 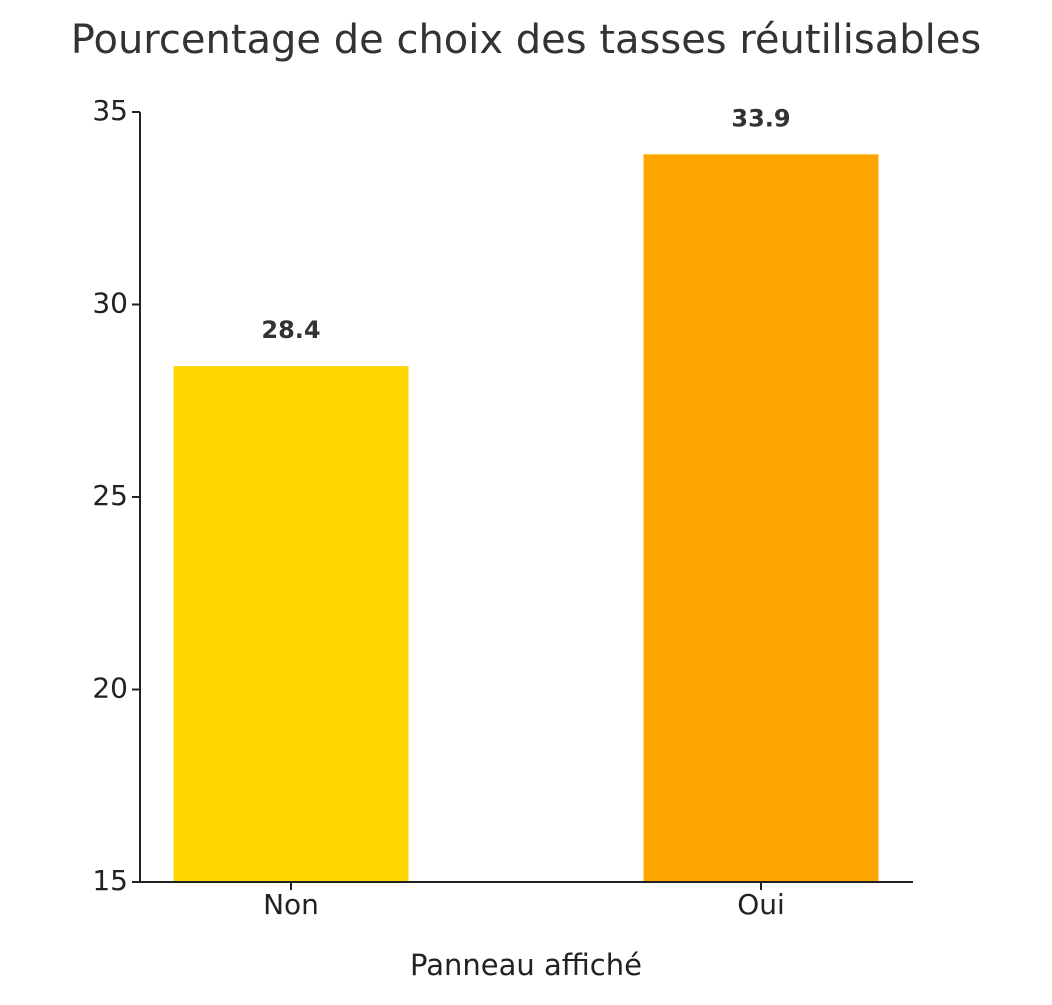 I want to click on bar, so click(x=291, y=624).